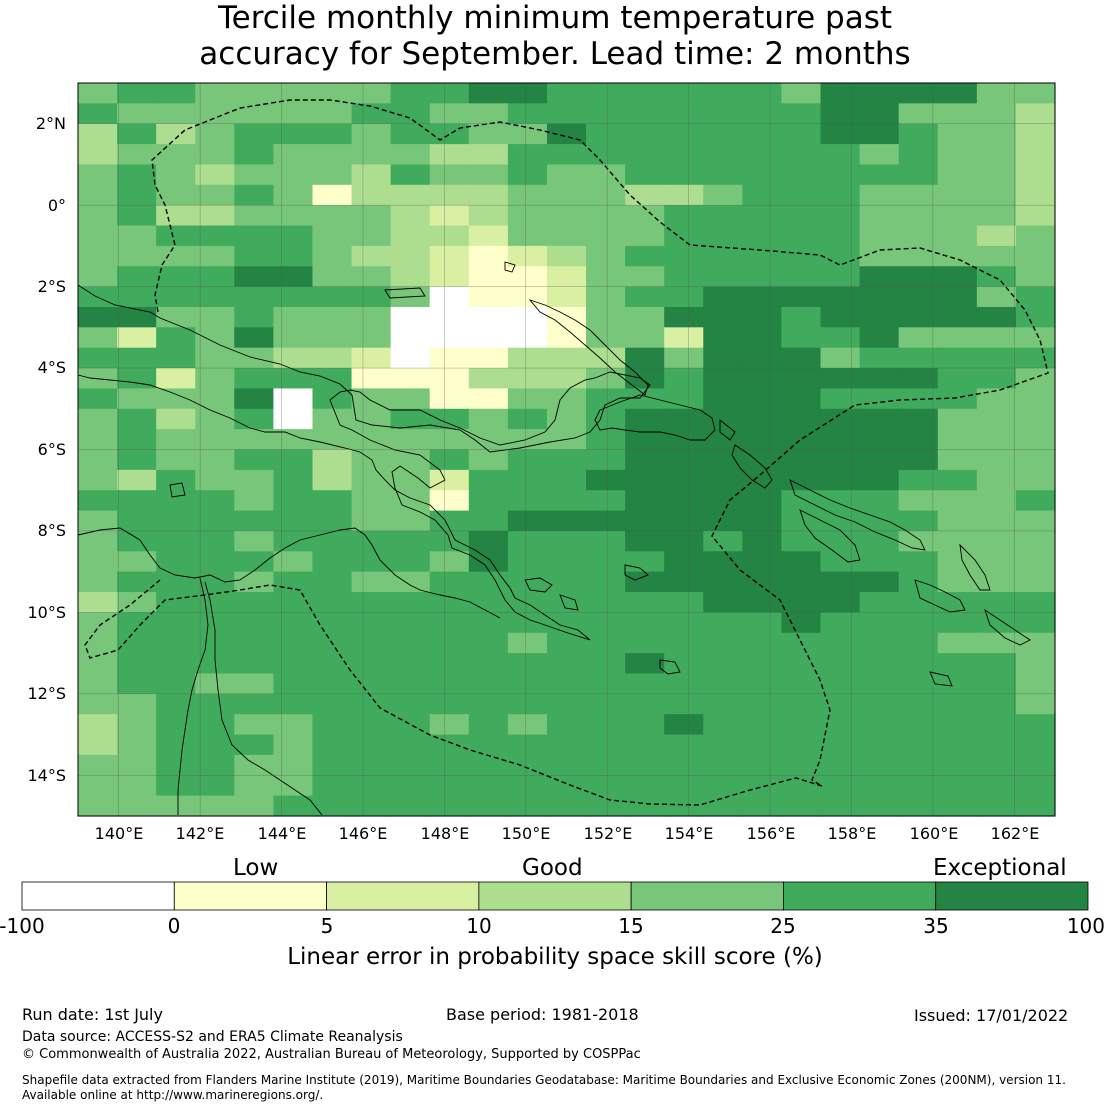 This screenshot has height=1110, width=1110. Describe the element at coordinates (771, 833) in the screenshot. I see `lon-label-156e: 156°E` at that location.